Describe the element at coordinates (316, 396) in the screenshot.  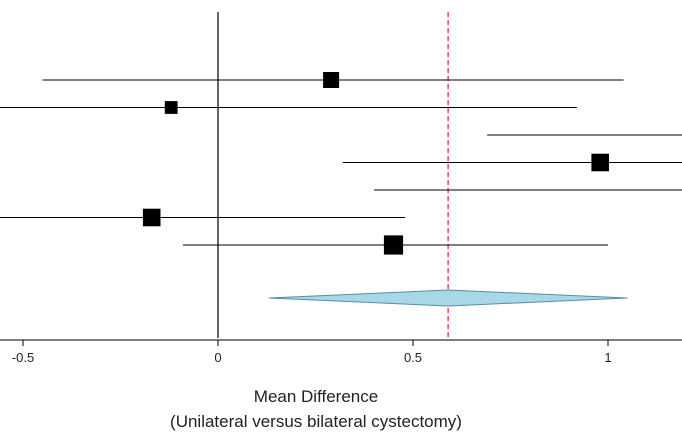
I see `x-axis-title: Mean Difference` at that location.